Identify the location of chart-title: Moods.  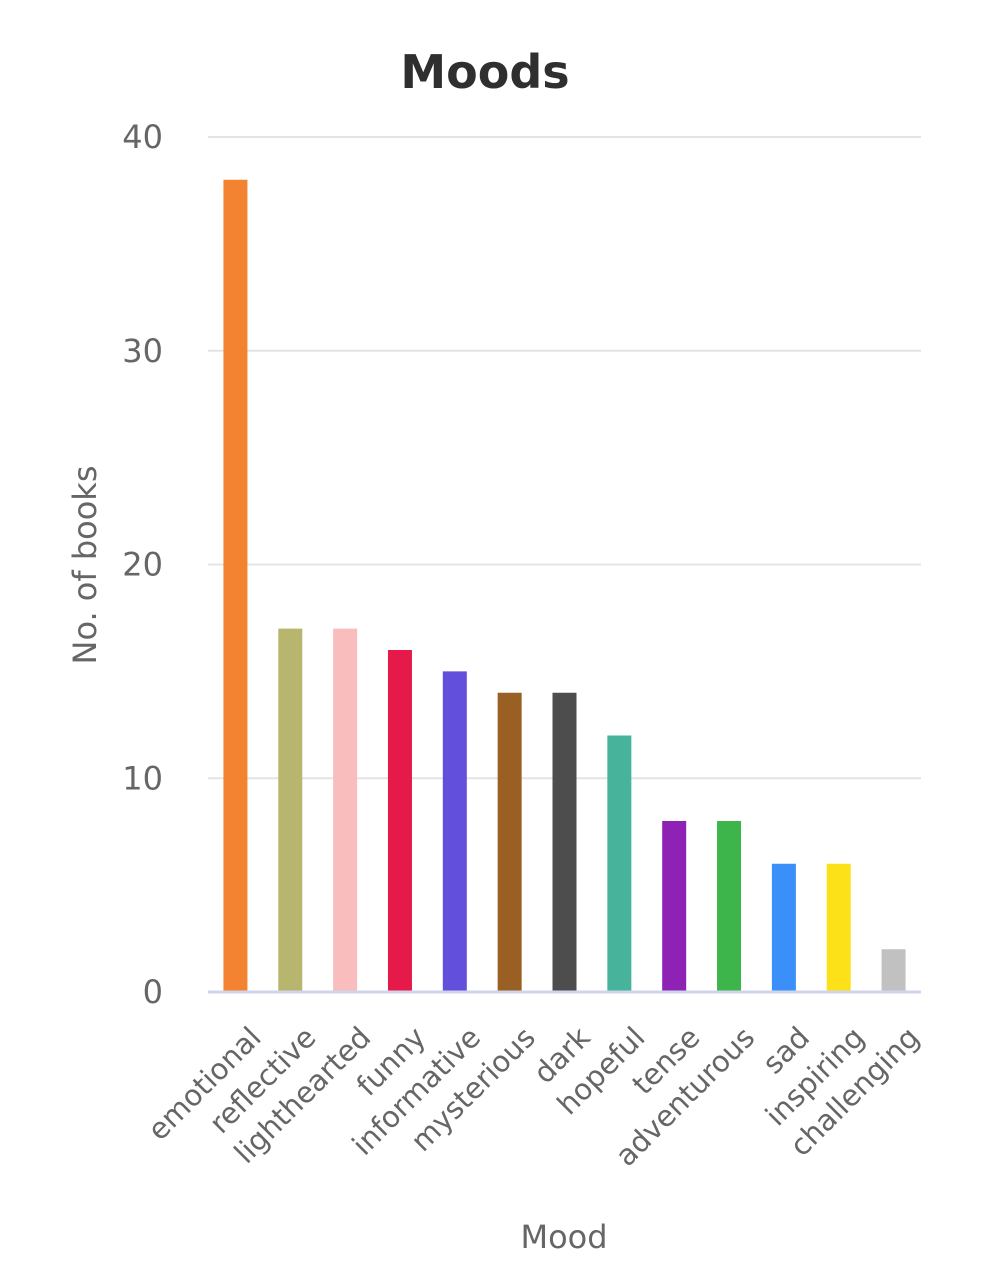
(484, 72).